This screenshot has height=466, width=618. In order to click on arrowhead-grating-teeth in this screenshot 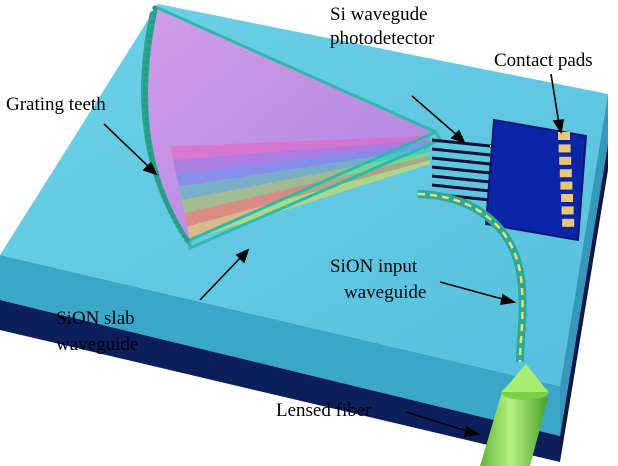, I will do `click(150, 168)`.